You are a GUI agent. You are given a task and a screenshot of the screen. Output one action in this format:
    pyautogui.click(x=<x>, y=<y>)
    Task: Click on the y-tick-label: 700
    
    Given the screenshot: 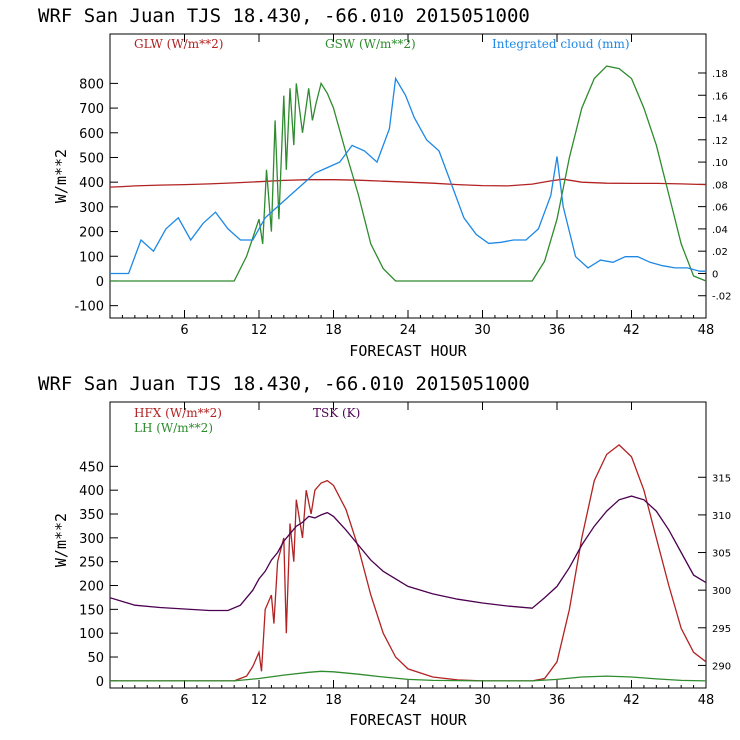 What is the action you would take?
    pyautogui.click(x=91, y=109)
    